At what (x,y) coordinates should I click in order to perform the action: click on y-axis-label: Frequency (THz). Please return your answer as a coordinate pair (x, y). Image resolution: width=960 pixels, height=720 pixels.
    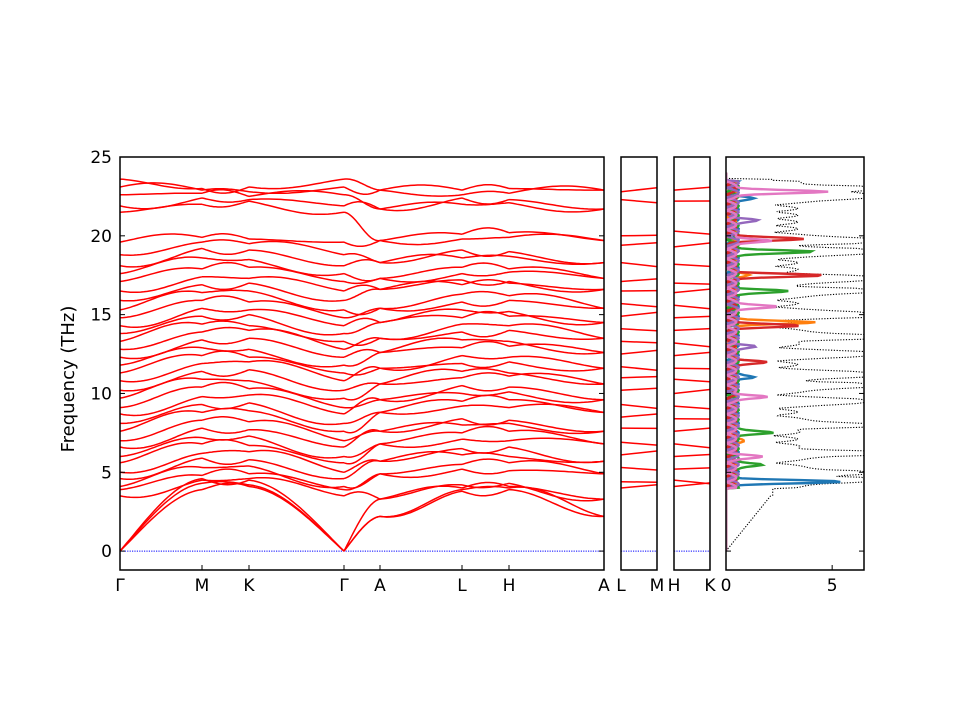
    Looking at the image, I should click on (68, 379).